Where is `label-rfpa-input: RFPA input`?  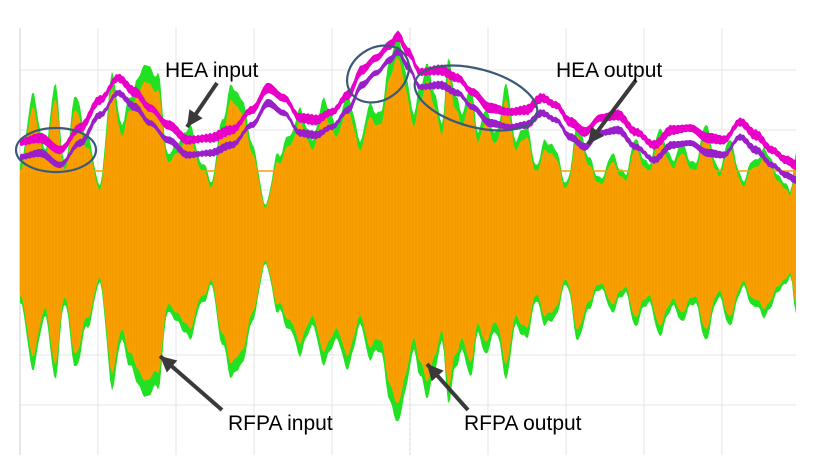 label-rfpa-input: RFPA input is located at coordinates (280, 423).